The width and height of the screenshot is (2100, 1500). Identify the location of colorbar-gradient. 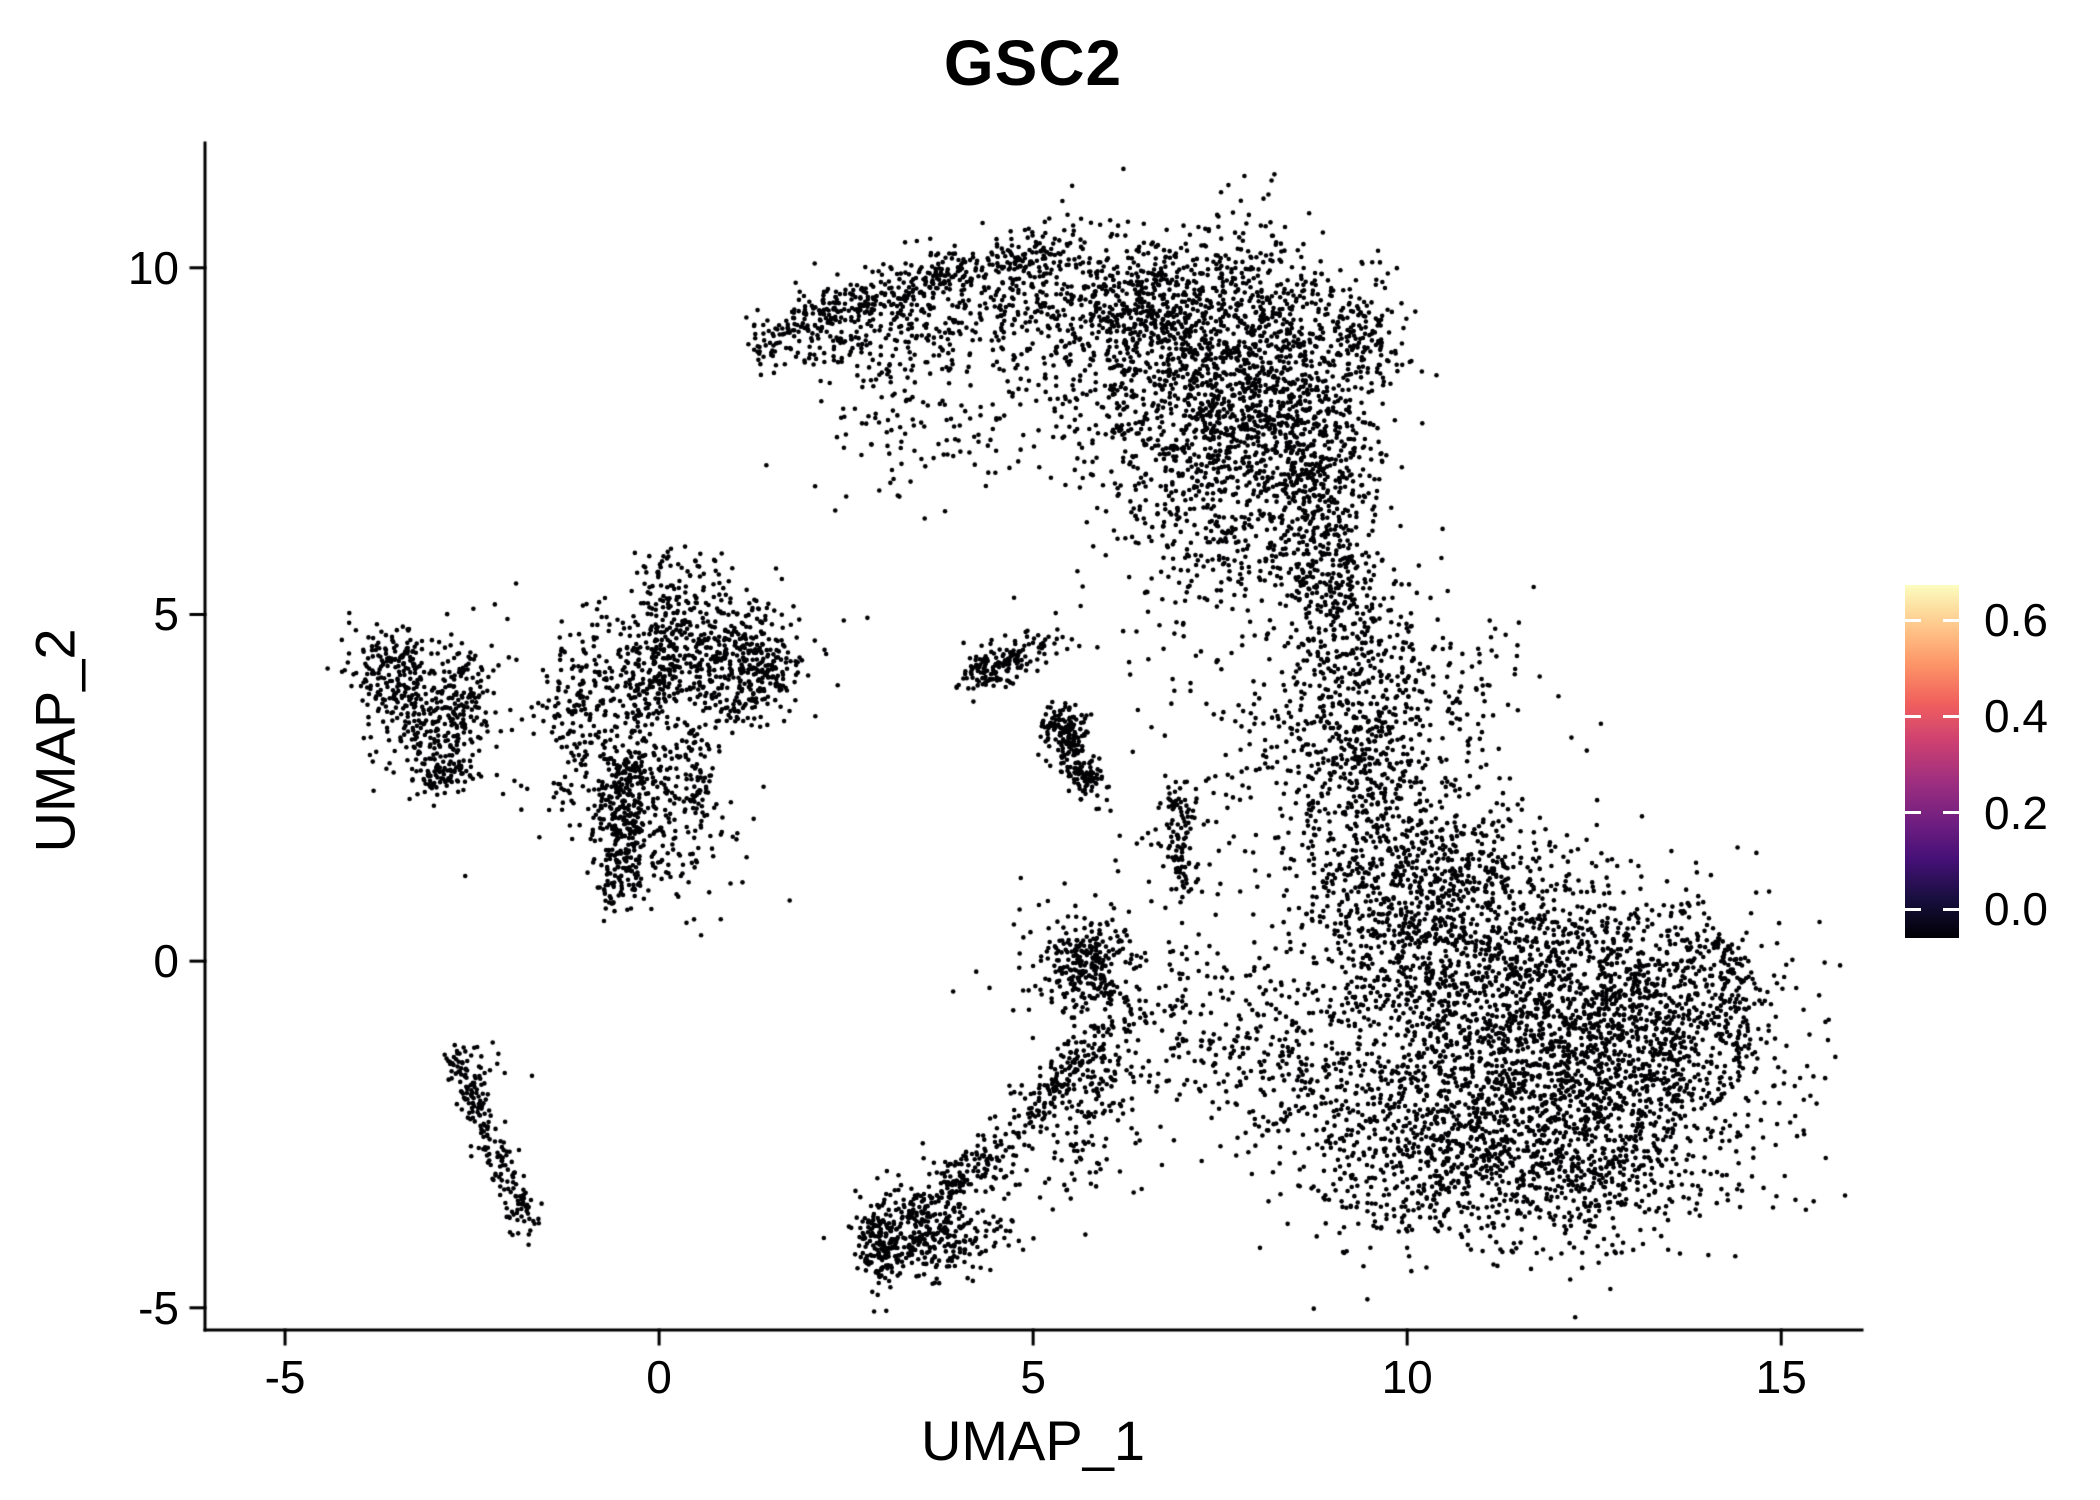
(1932, 761).